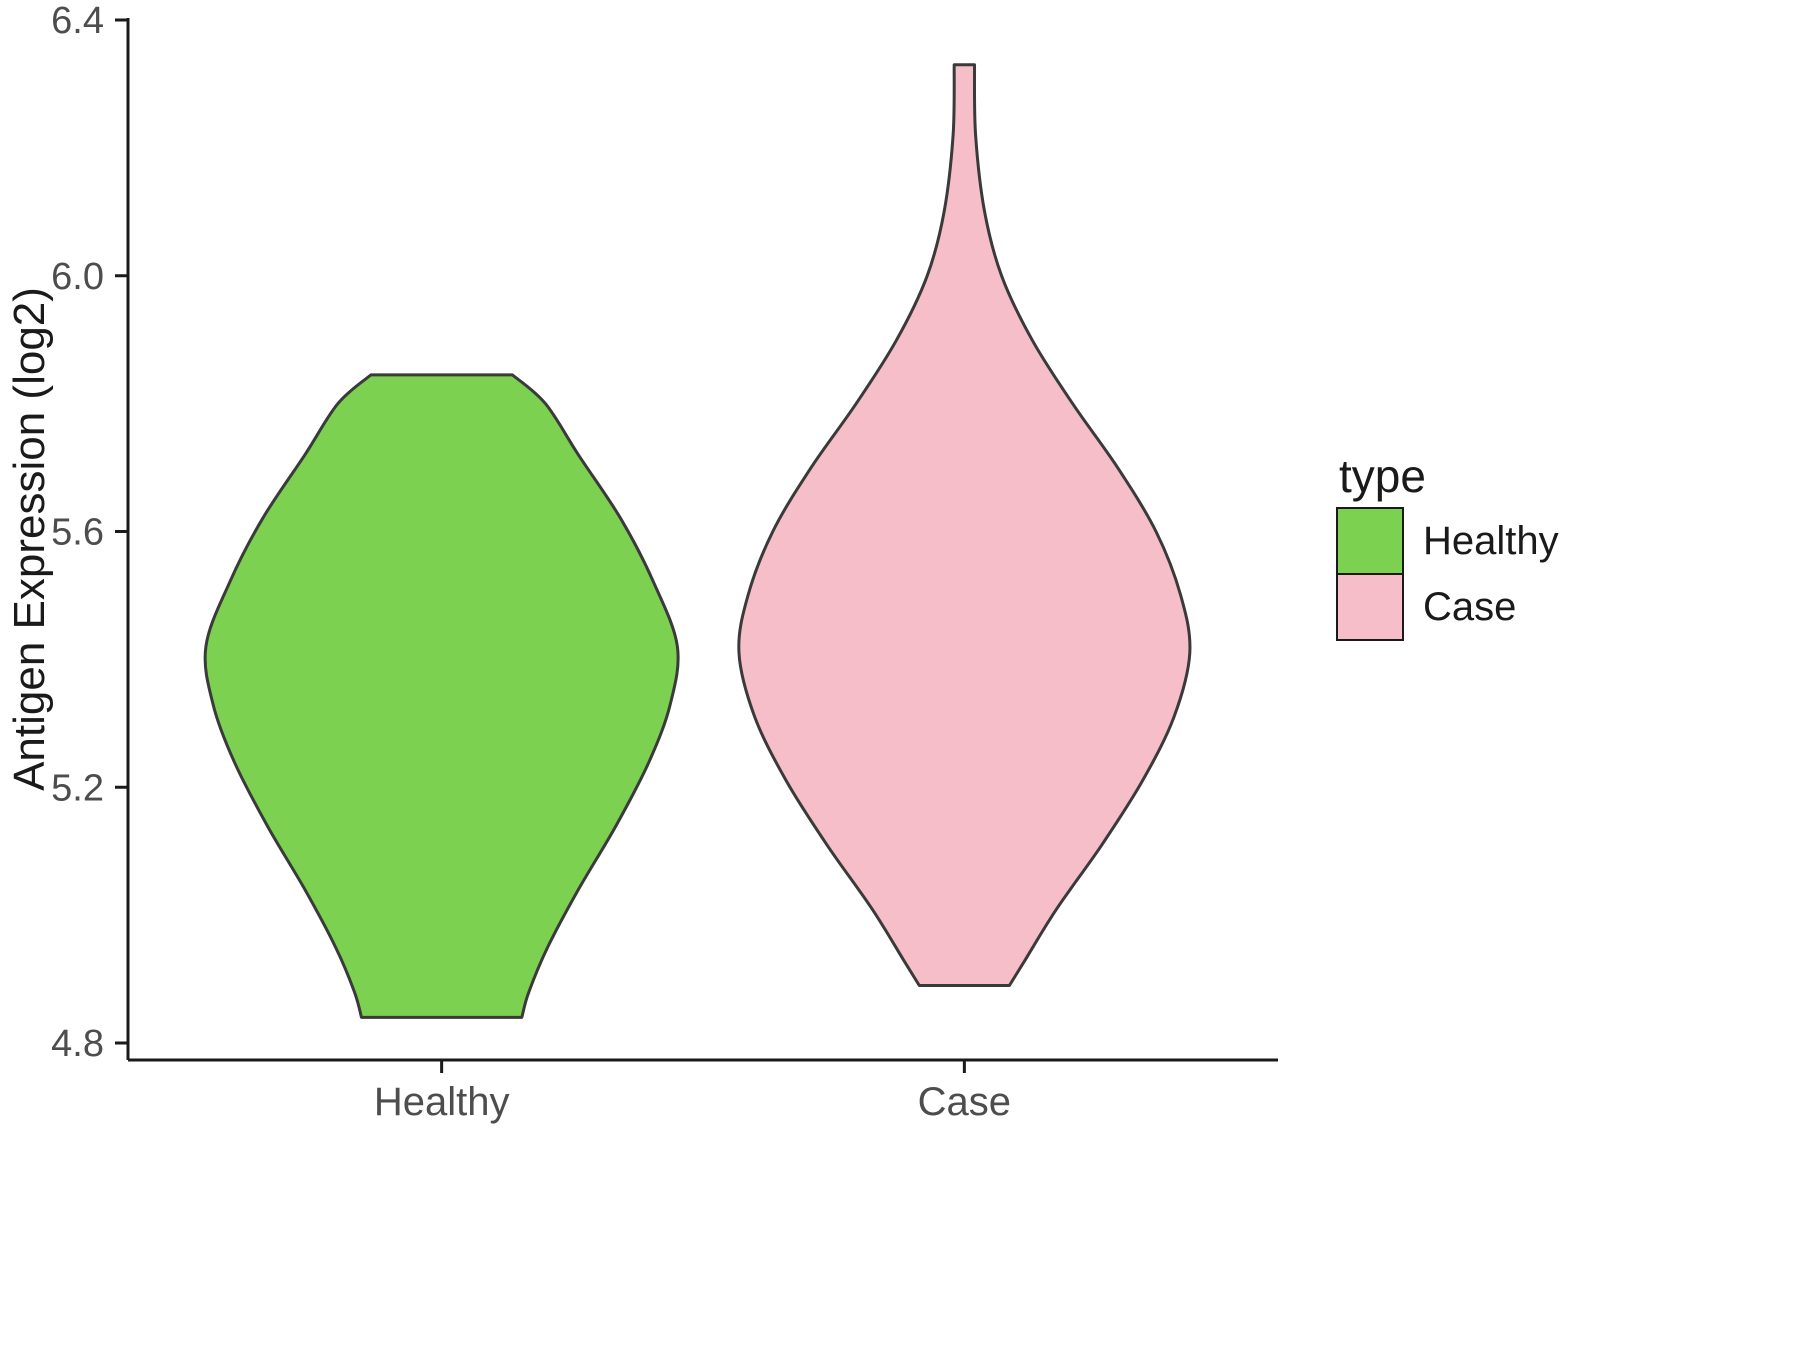 The image size is (1800, 1350). I want to click on legend-swatch-healthy, so click(1370, 541).